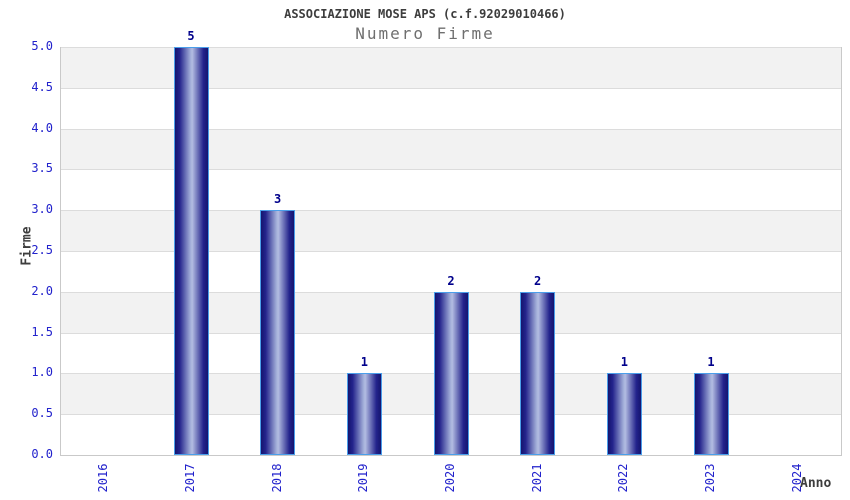 The width and height of the screenshot is (850, 500). What do you see at coordinates (191, 251) in the screenshot?
I see `bar-2017` at bounding box center [191, 251].